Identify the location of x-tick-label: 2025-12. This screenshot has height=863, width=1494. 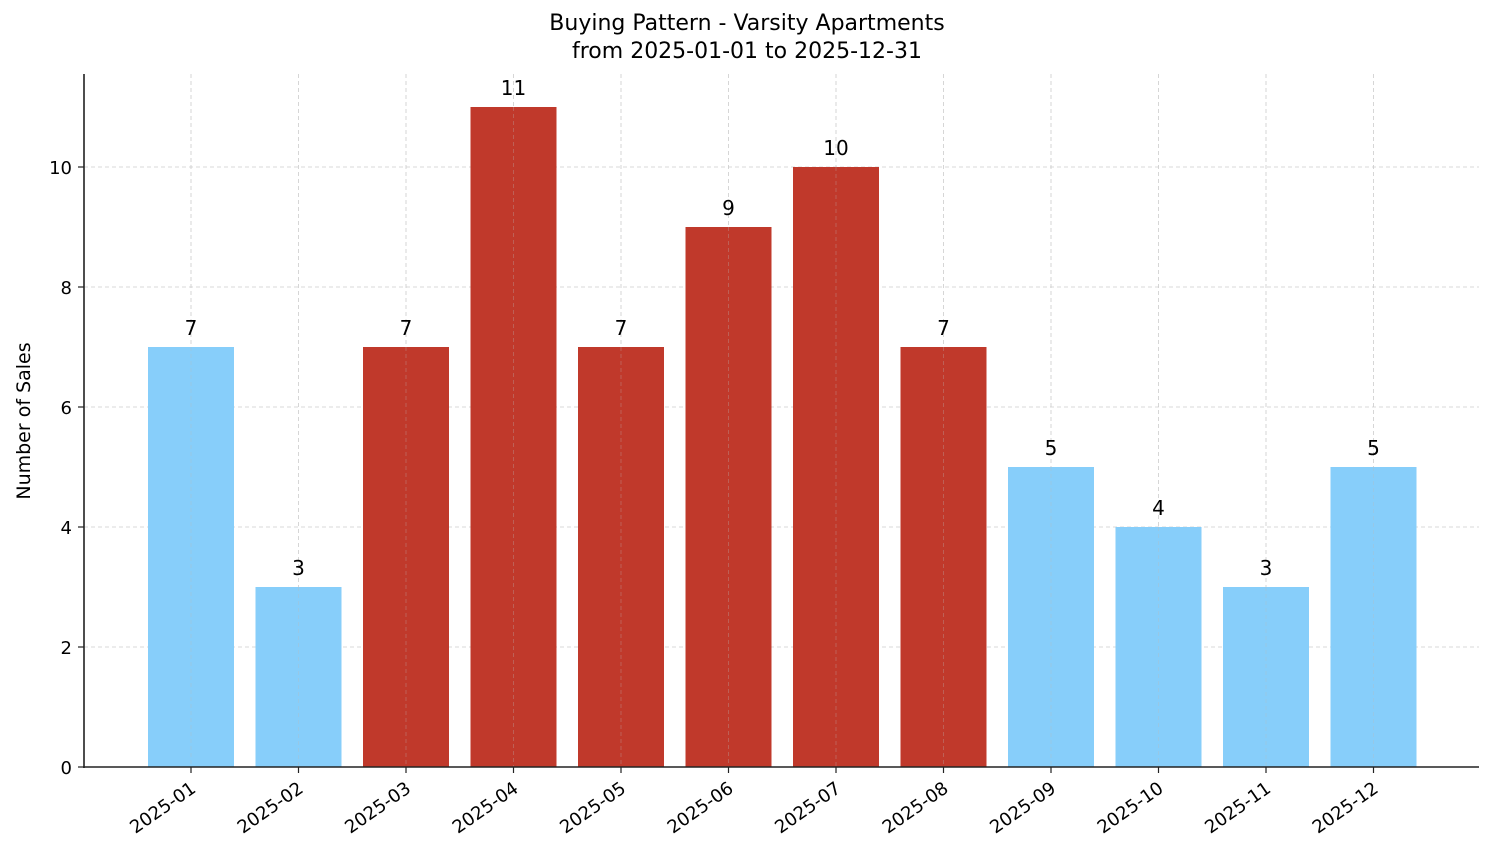
(1346, 808).